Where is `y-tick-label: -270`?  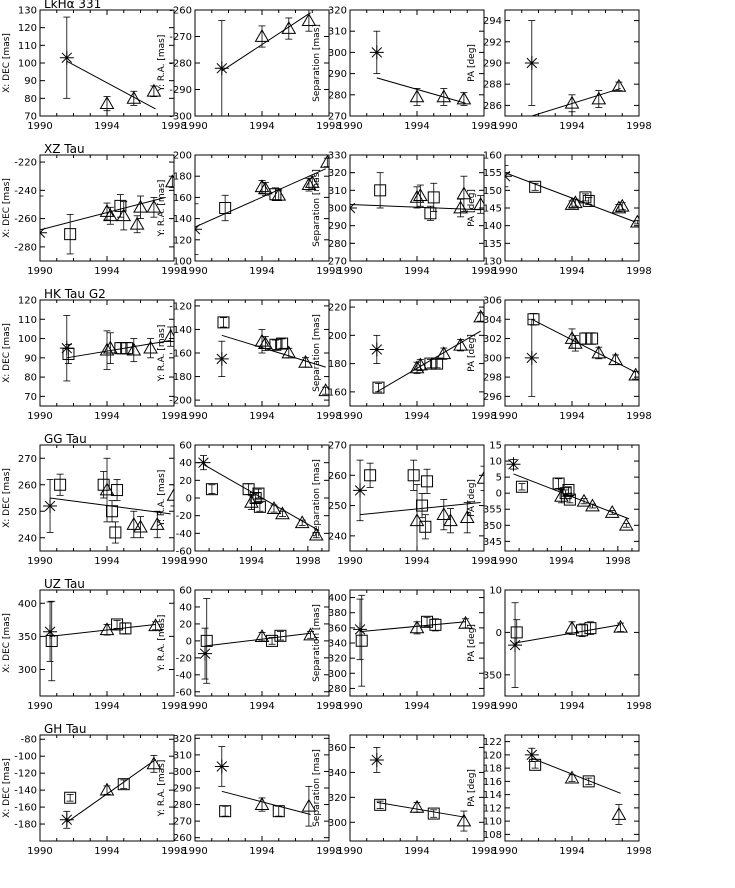
y-tick-label: -270 is located at coordinates (180, 37).